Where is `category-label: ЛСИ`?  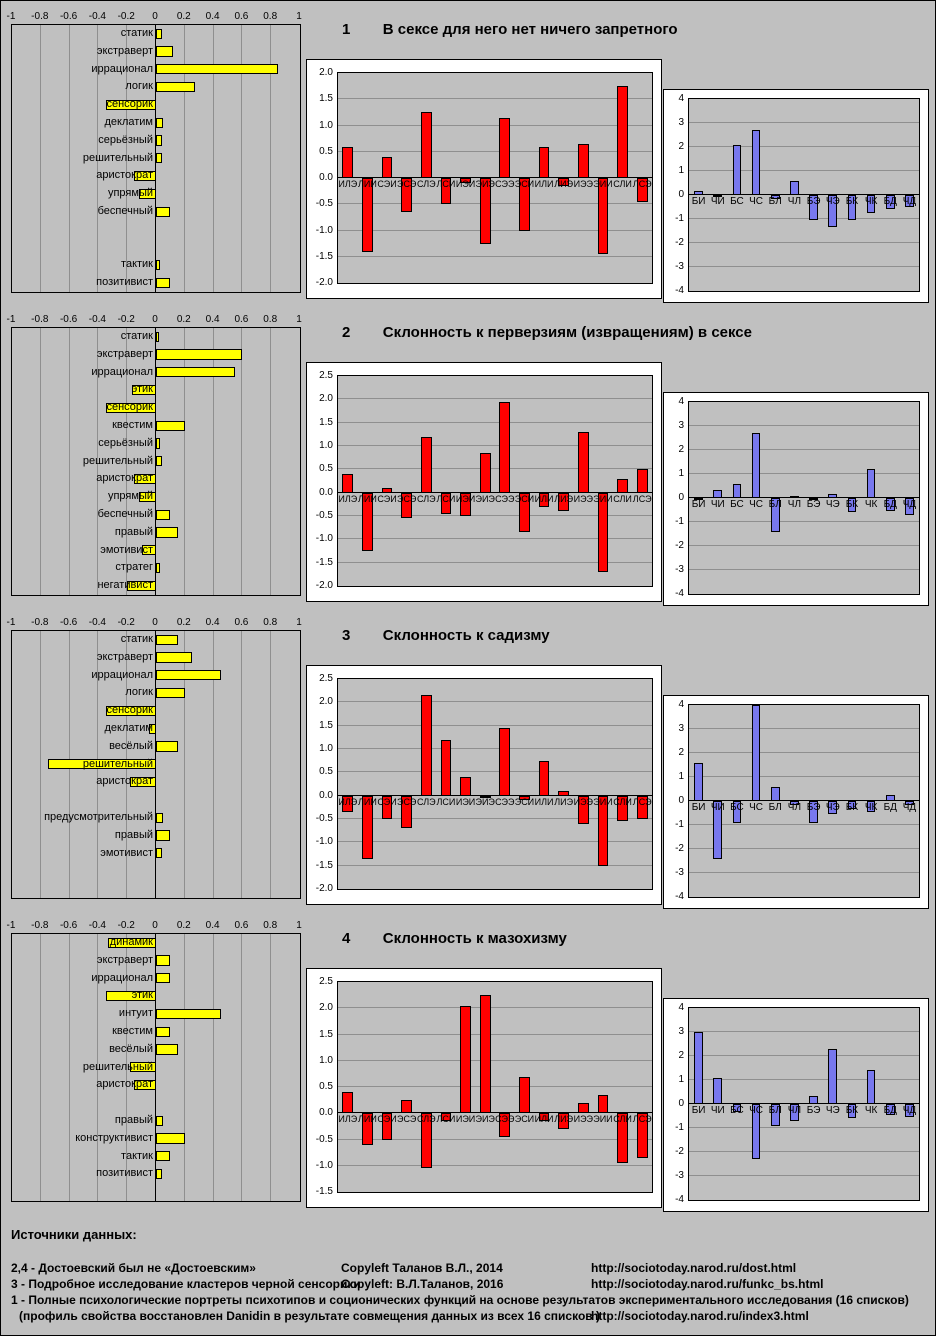 category-label: ЛСИ is located at coordinates (446, 1119).